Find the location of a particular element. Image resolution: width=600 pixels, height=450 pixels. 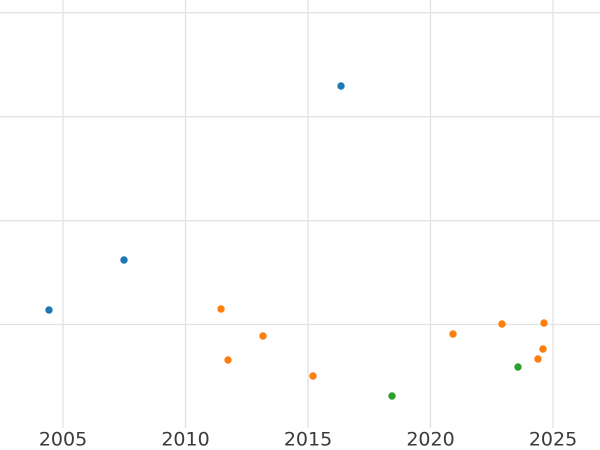

x-tick-label: 2020 is located at coordinates (430, 439).